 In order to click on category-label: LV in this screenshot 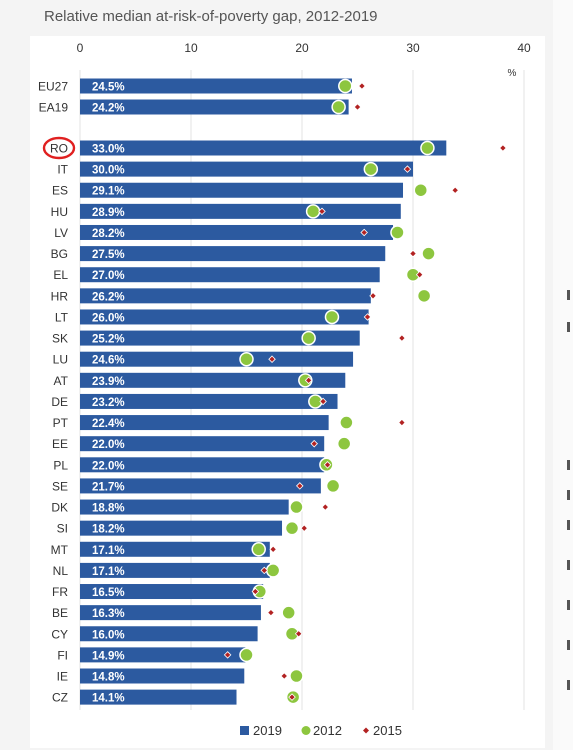, I will do `click(61, 233)`.